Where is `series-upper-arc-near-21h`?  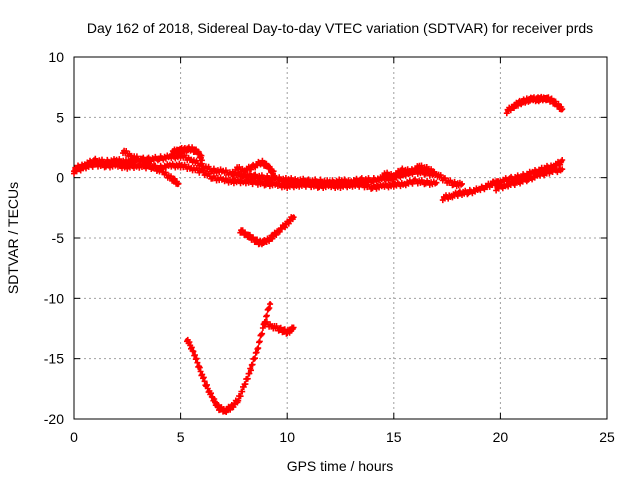
series-upper-arc-near-21h is located at coordinates (534, 105).